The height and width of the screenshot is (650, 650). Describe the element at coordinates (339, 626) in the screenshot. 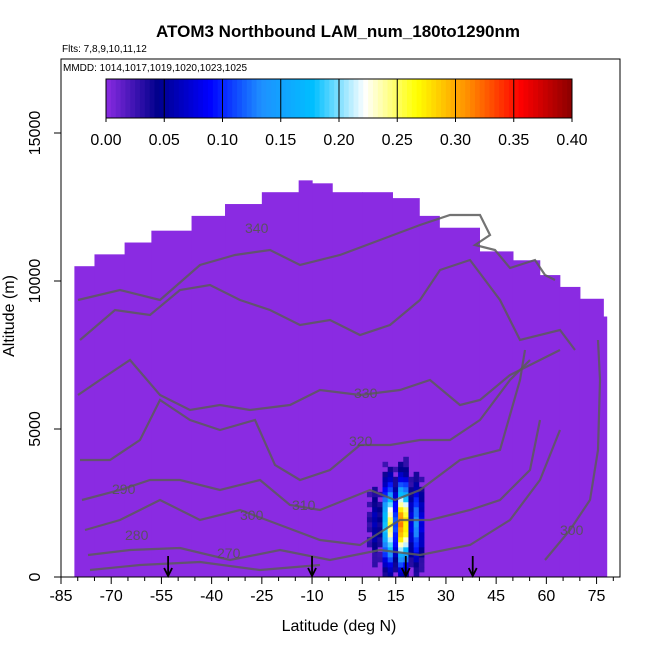

I see `x-axis-label: Latitude (deg N)` at that location.